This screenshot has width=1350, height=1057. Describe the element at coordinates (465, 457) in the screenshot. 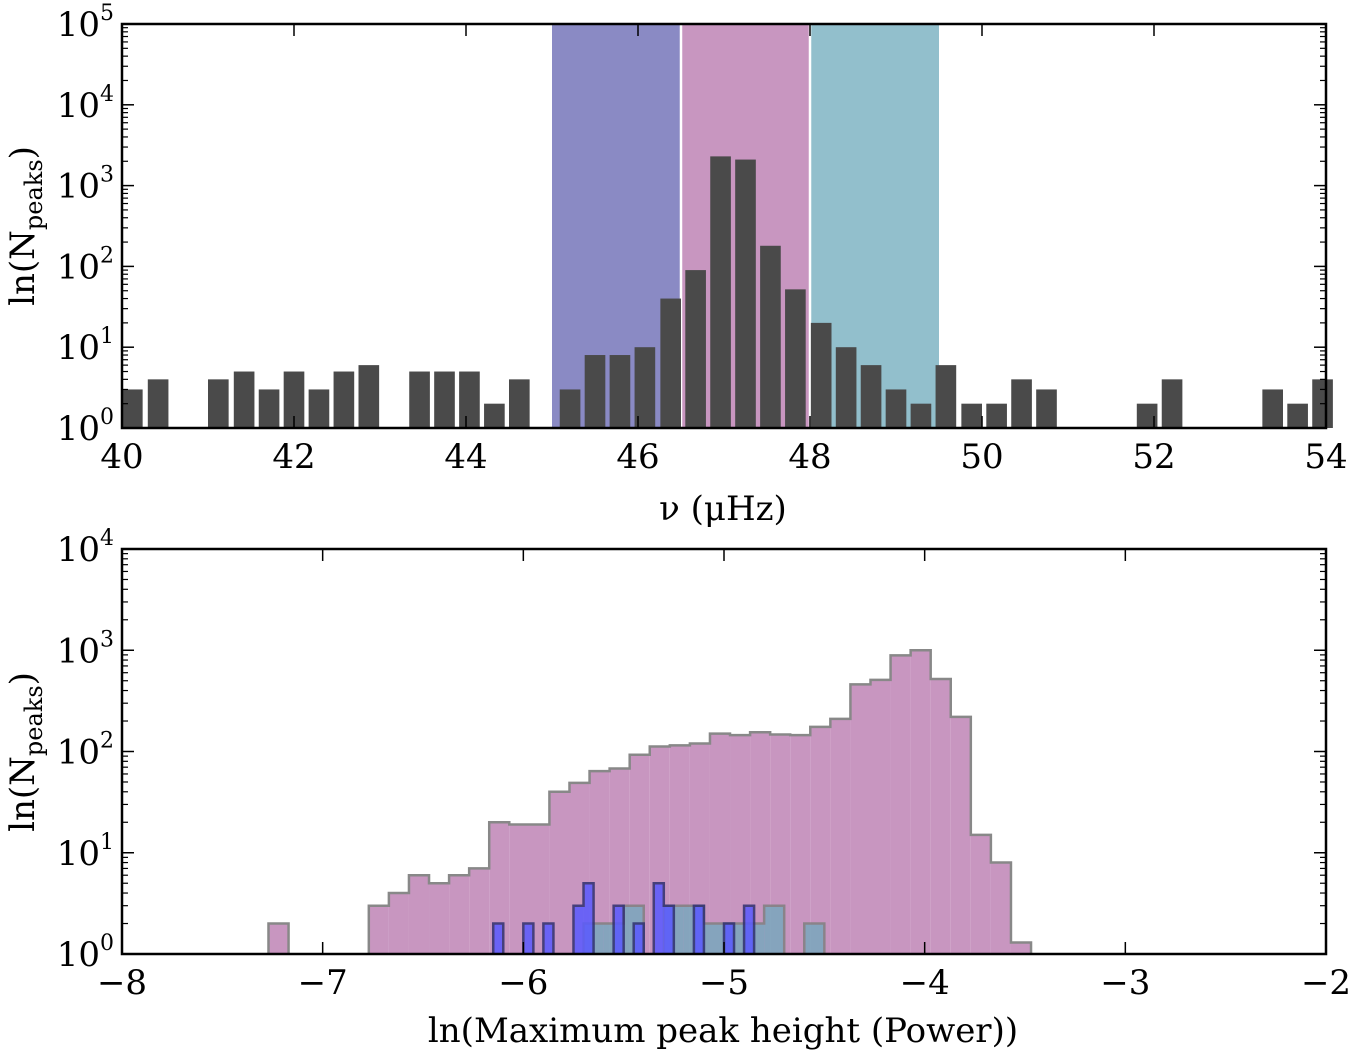

I see `x-tick-label: 44` at that location.